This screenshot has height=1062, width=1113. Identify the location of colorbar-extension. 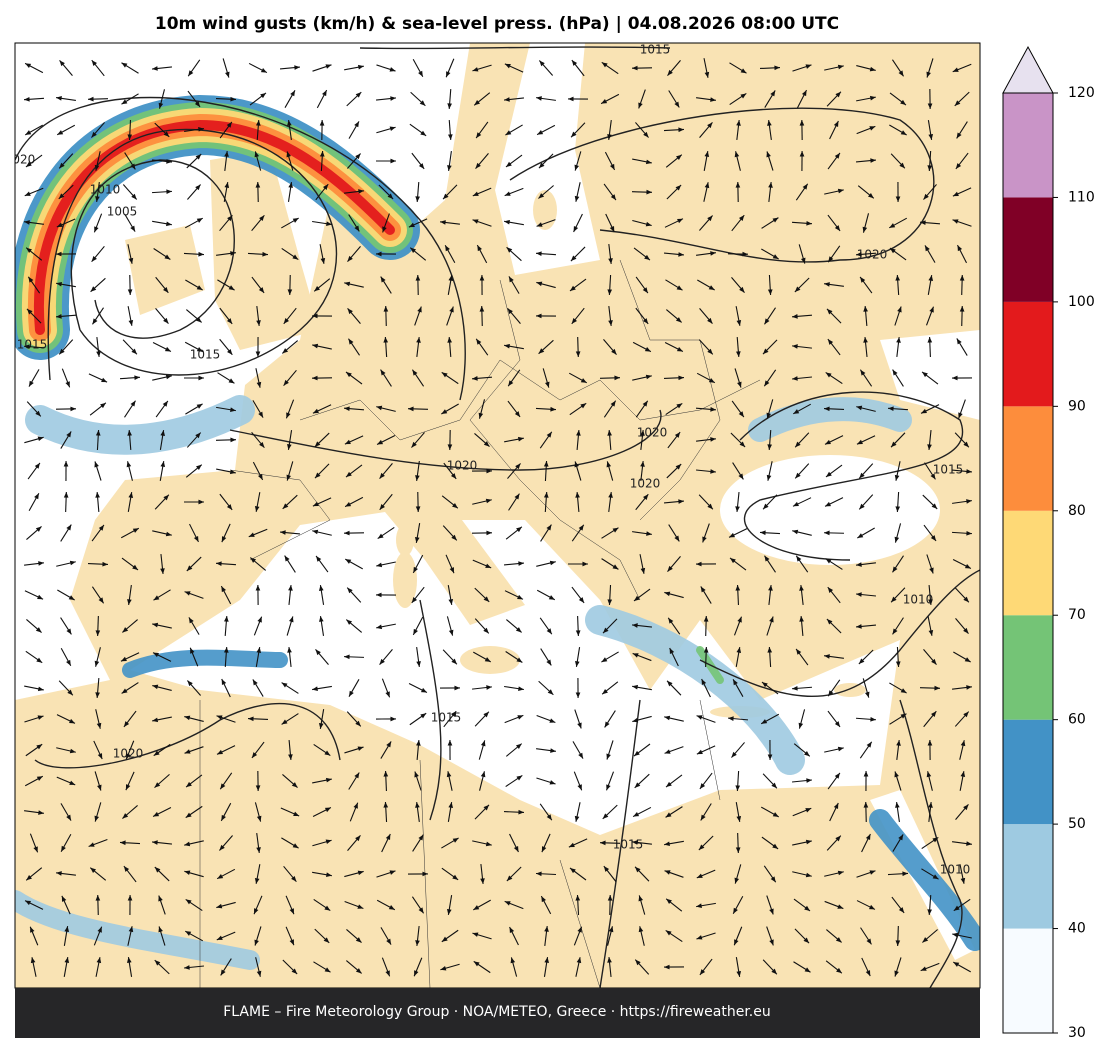
(1028, 70).